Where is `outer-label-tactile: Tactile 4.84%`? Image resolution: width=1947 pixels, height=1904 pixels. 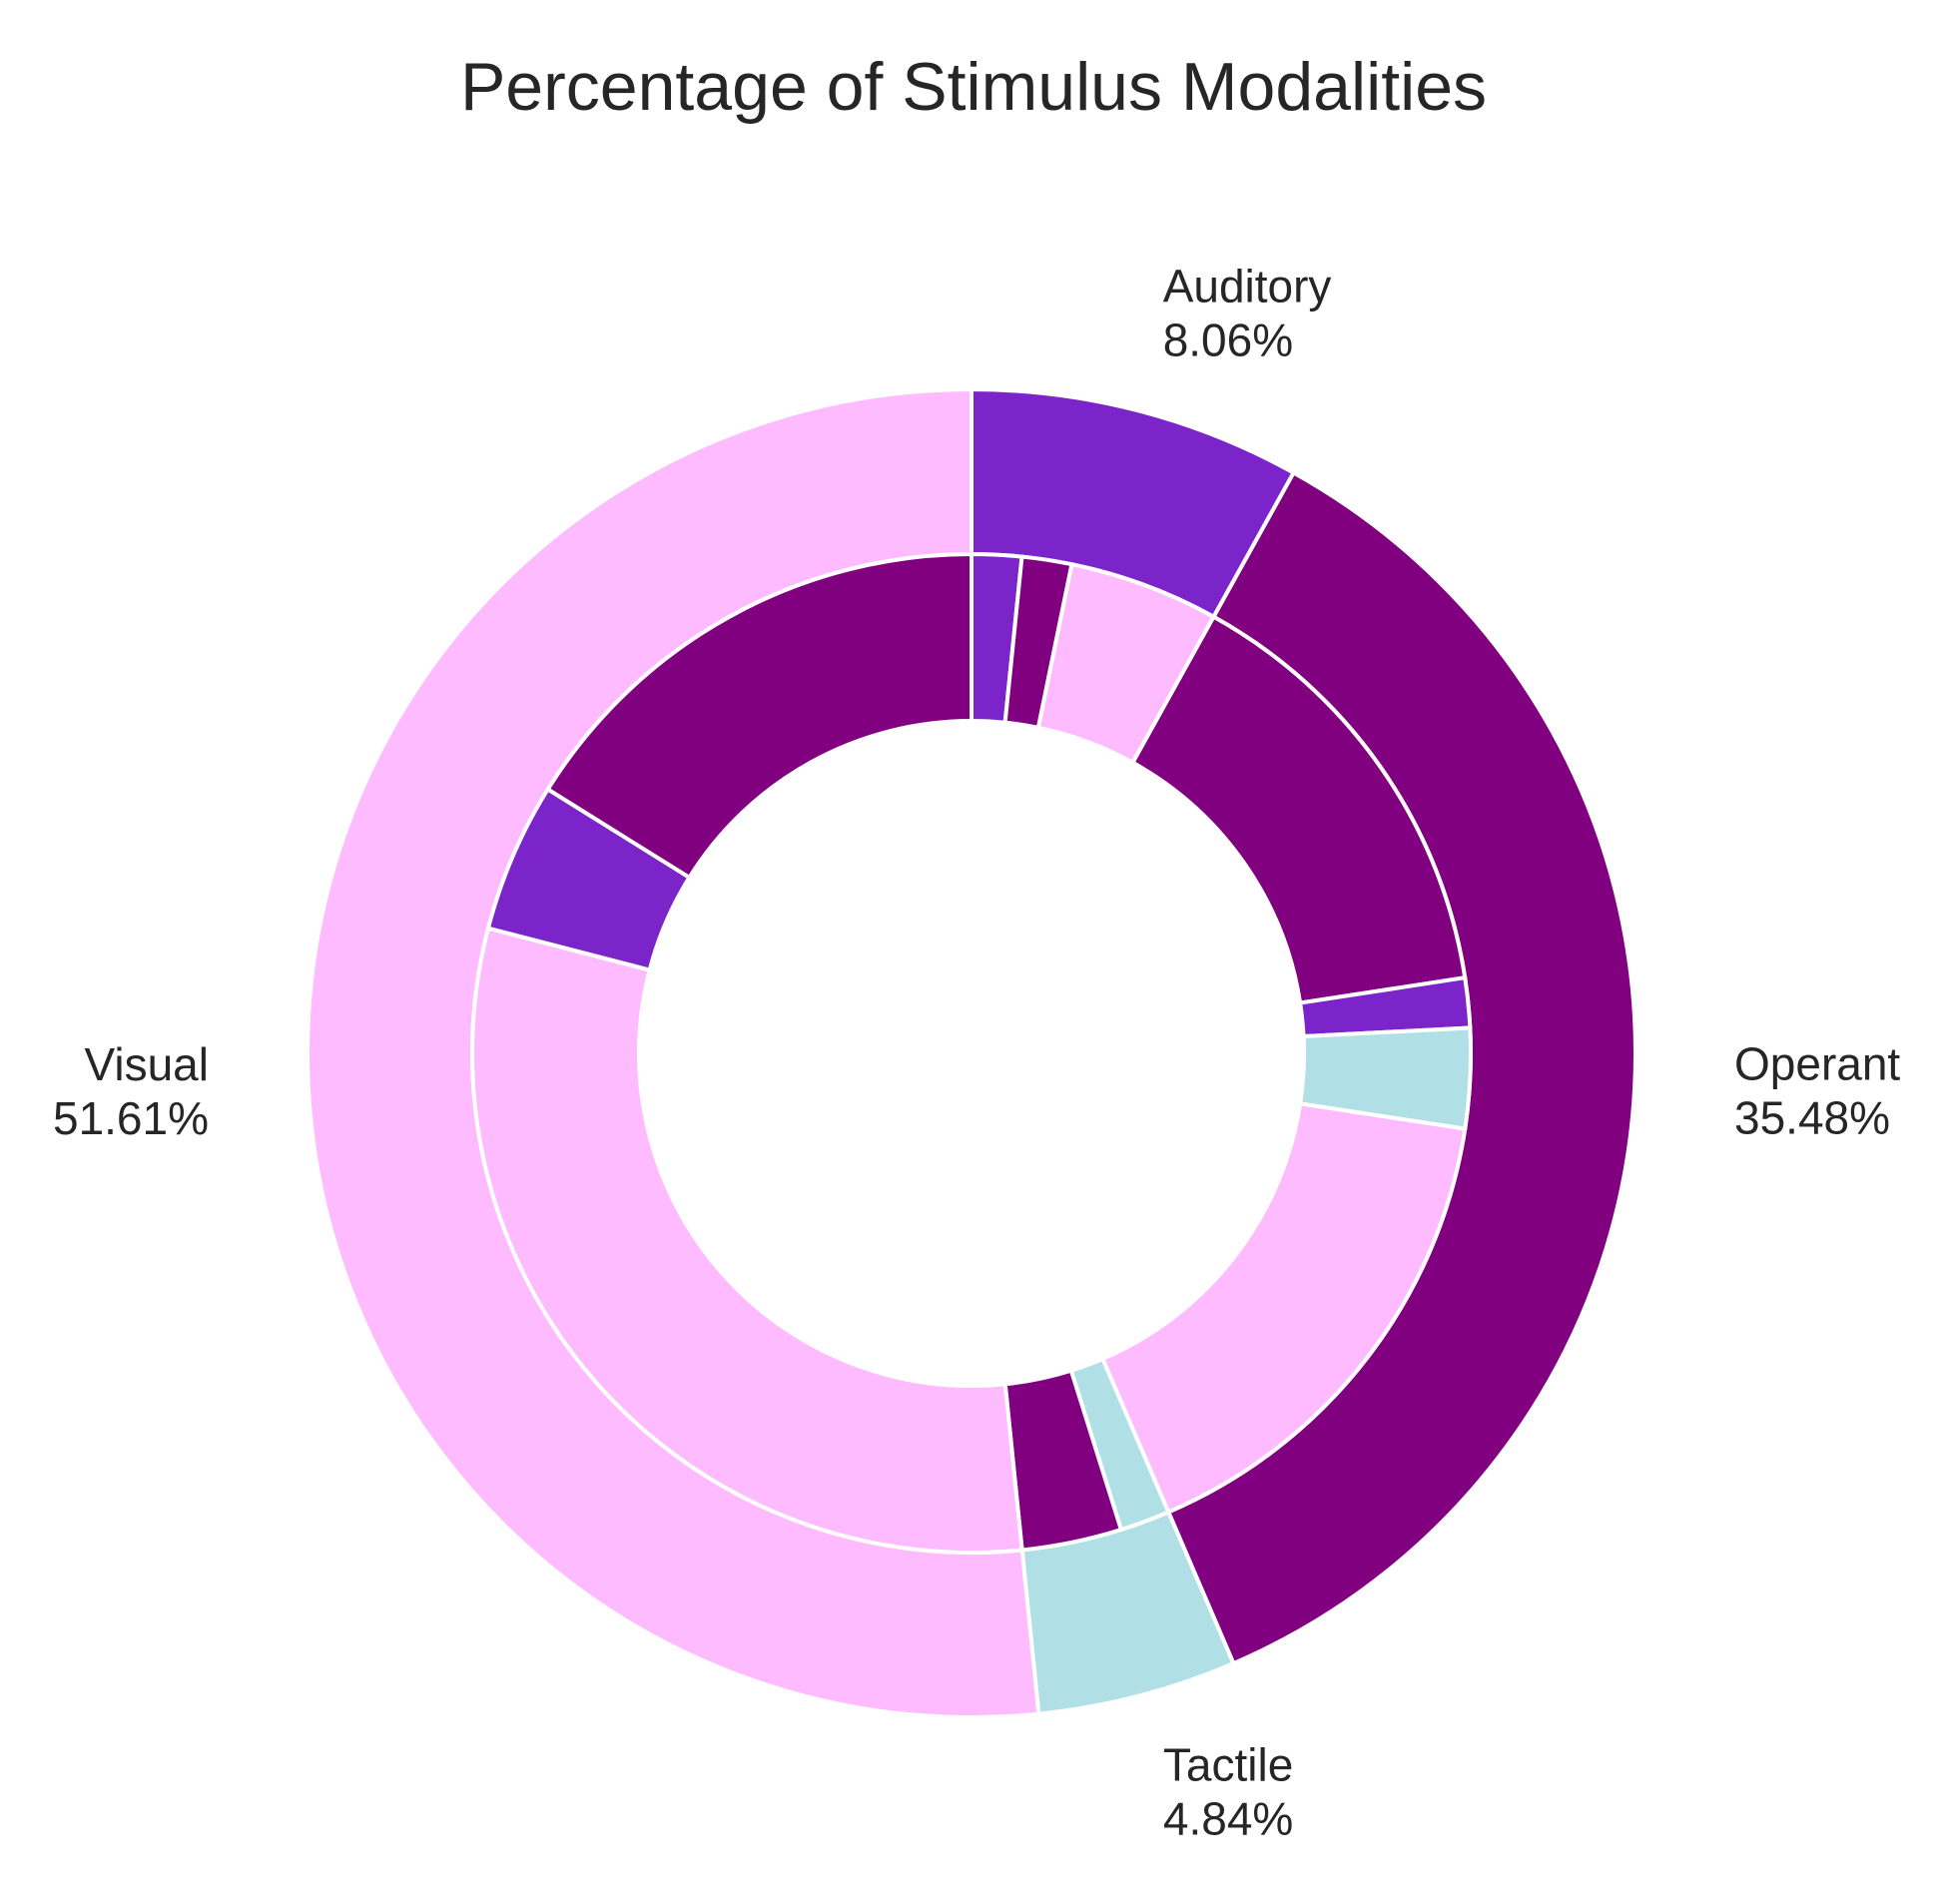 outer-label-tactile: Tactile 4.84% is located at coordinates (1228, 1792).